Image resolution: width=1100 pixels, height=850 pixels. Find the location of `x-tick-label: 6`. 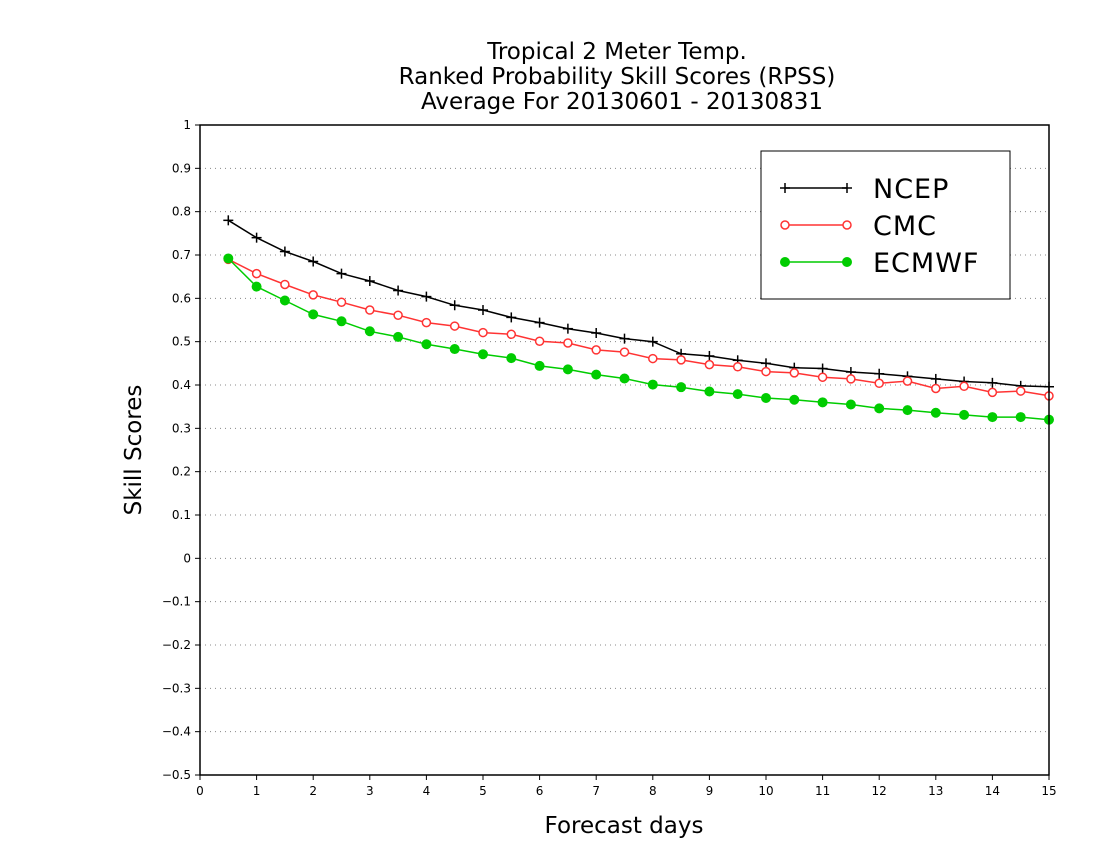

x-tick-label: 6 is located at coordinates (540, 791).